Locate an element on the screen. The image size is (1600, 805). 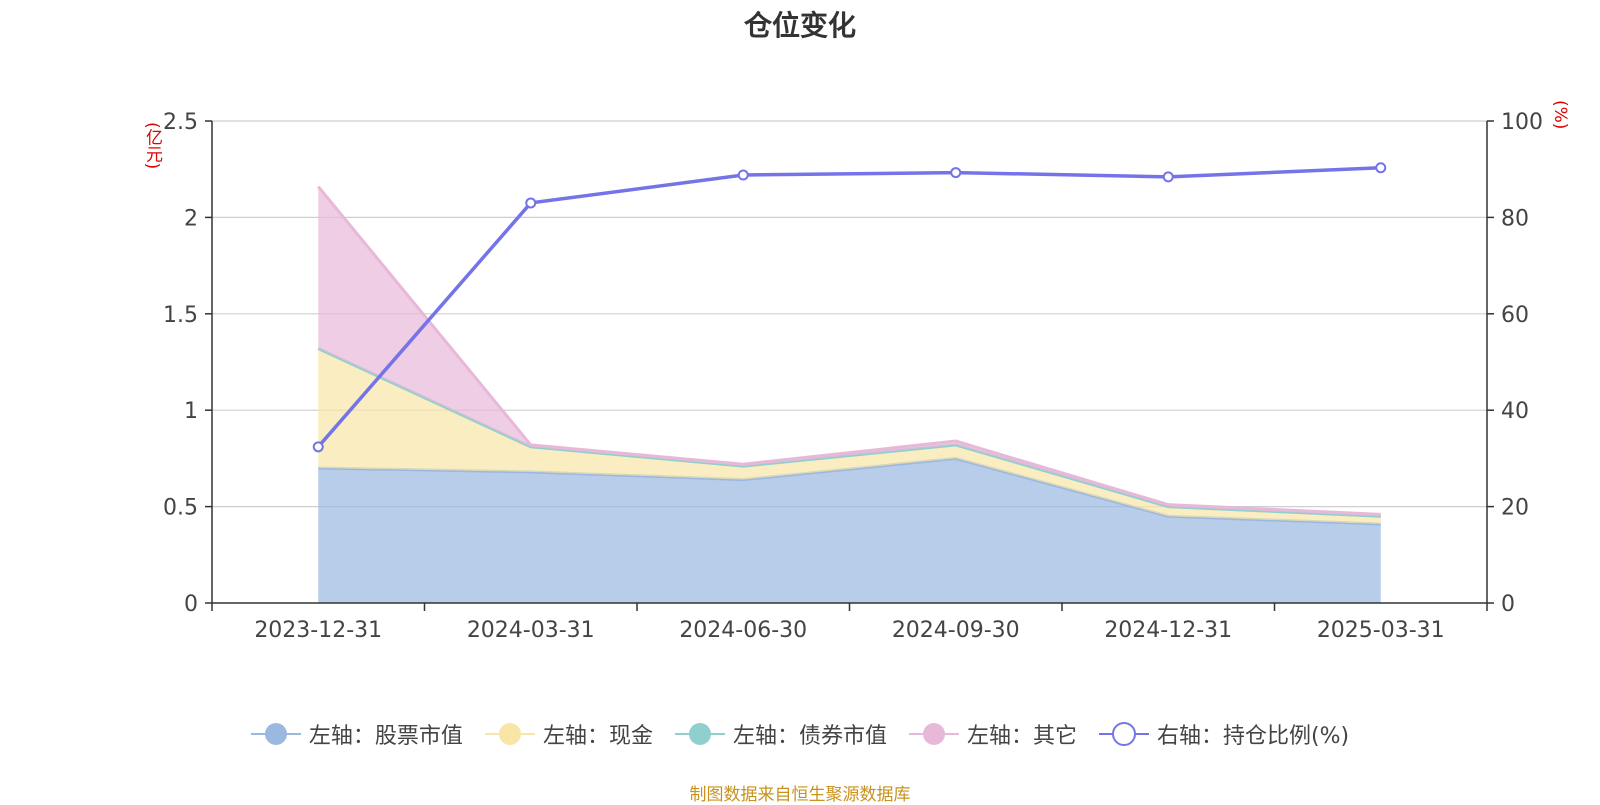
legend-label: 左轴：其它 is located at coordinates (1021, 736).